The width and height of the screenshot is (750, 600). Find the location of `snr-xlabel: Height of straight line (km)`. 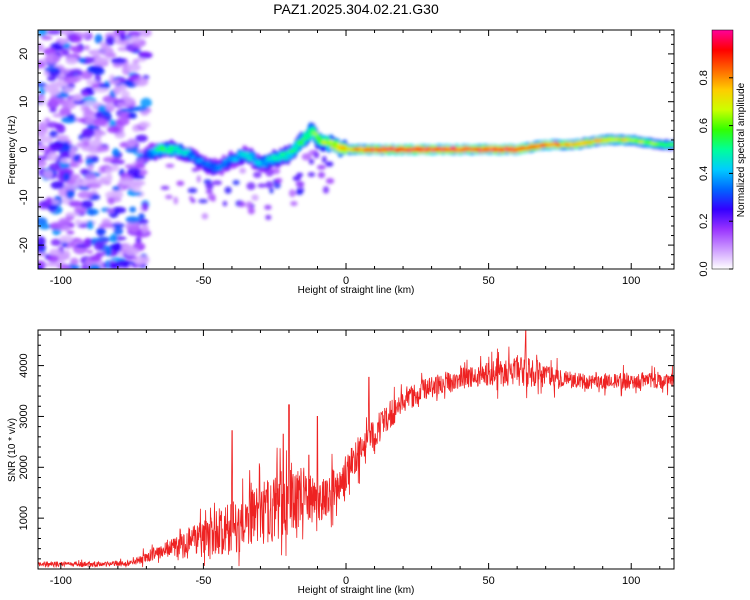

snr-xlabel: Height of straight line (km) is located at coordinates (356, 590).